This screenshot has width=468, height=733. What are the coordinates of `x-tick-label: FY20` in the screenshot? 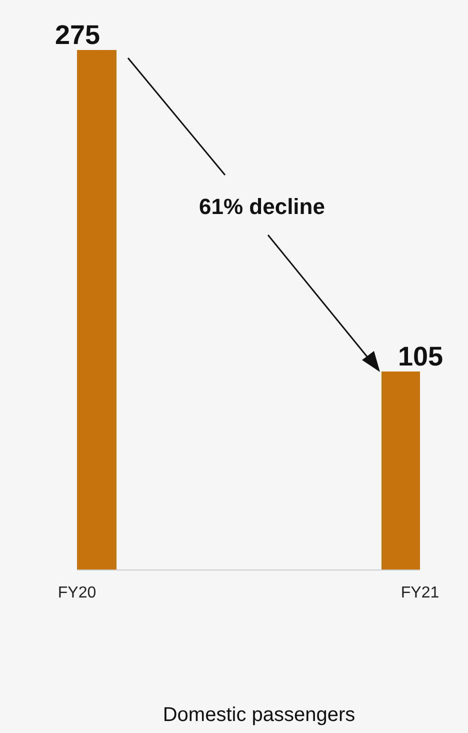 It's located at (77, 593).